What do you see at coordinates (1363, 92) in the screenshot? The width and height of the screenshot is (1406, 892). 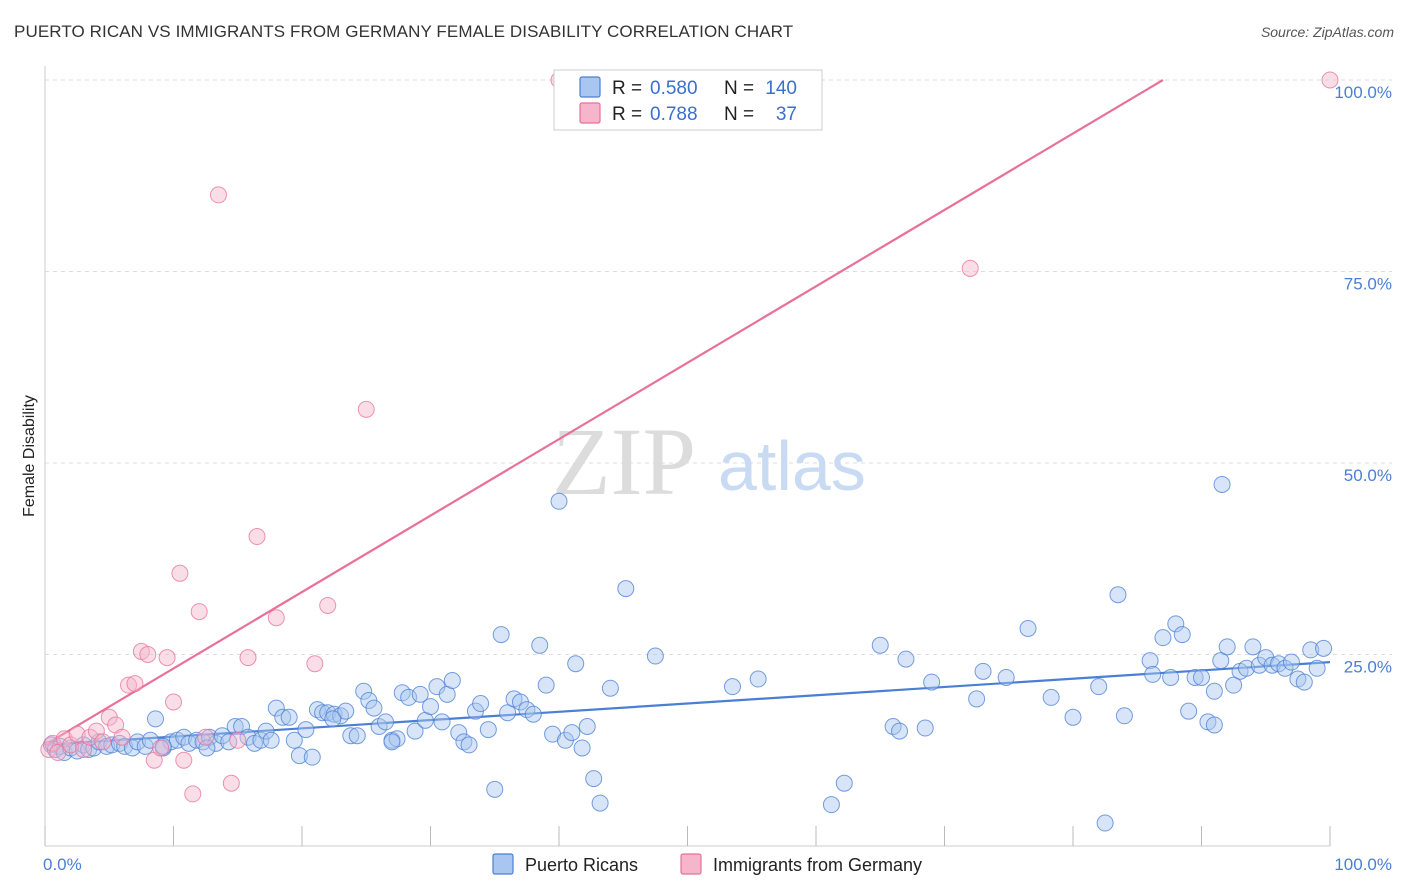 I see `y-tick-label: 100.0%` at bounding box center [1363, 92].